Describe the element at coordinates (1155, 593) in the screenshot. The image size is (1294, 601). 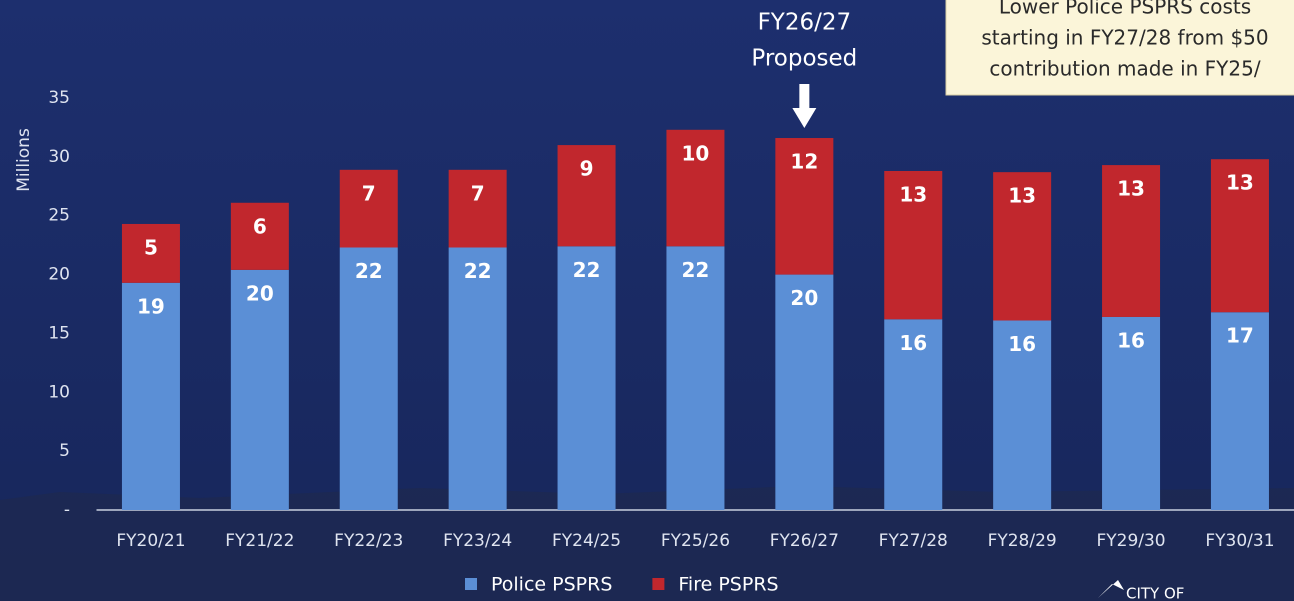
I see `logo-text: CITY OF` at that location.